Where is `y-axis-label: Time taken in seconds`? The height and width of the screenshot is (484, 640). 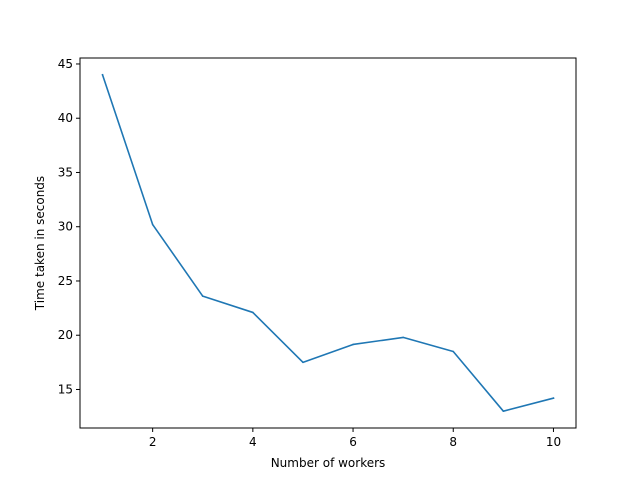
y-axis-label: Time taken in seconds is located at coordinates (40, 243).